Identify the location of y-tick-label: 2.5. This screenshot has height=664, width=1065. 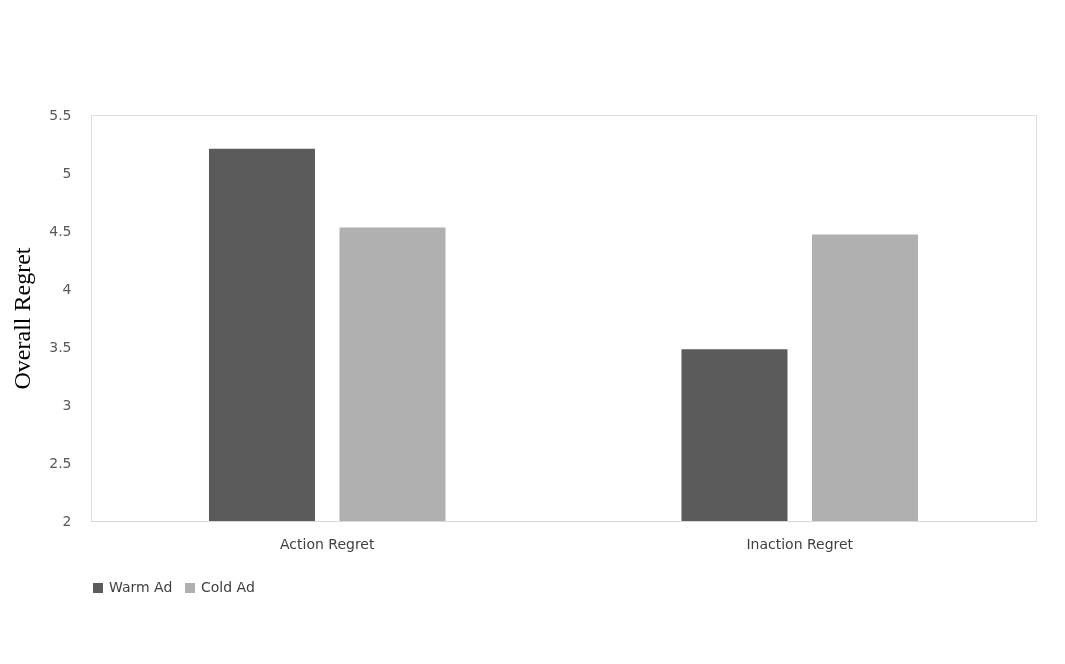
(60, 462).